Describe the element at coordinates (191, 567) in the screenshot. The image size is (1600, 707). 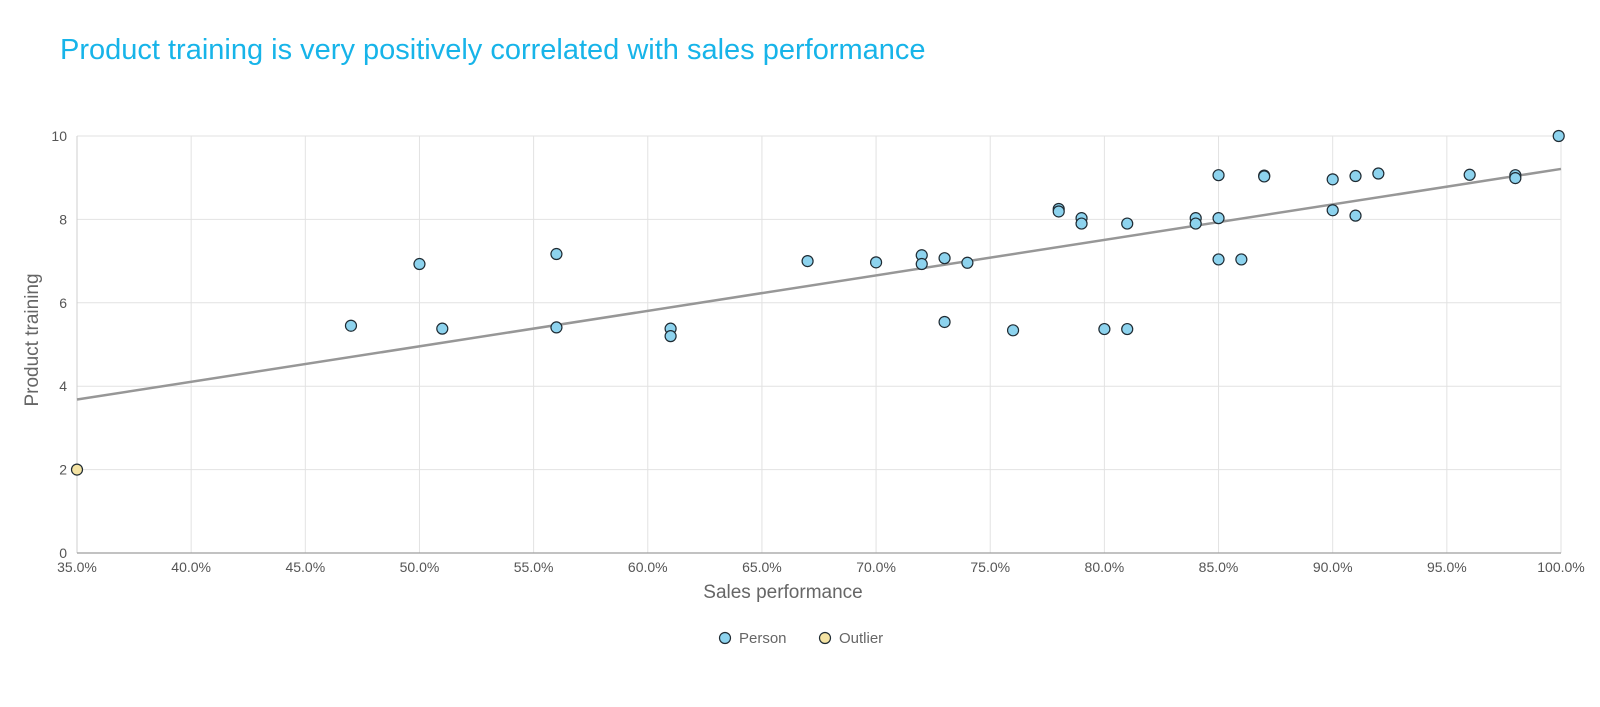
I see `x-tick-label: 40.0%` at that location.